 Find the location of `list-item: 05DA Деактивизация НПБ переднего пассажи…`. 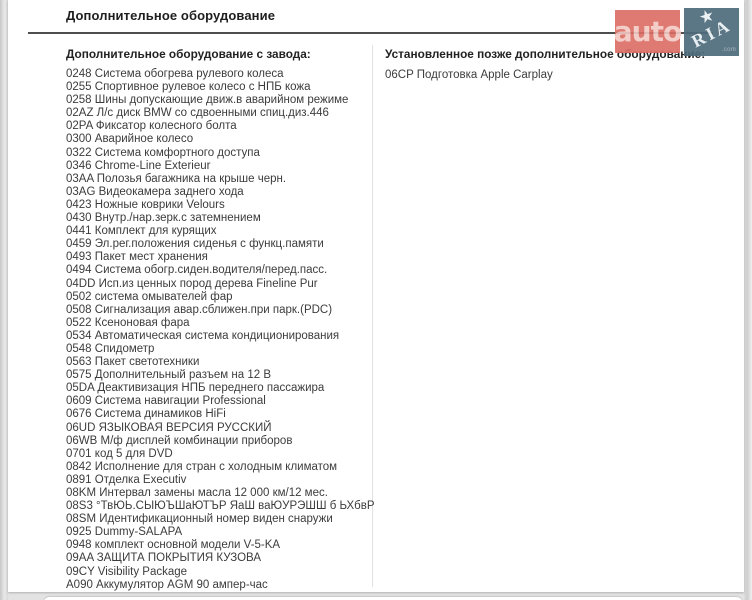

list-item: 05DA Деактивизация НПБ переднего пассажи… is located at coordinates (195, 388).